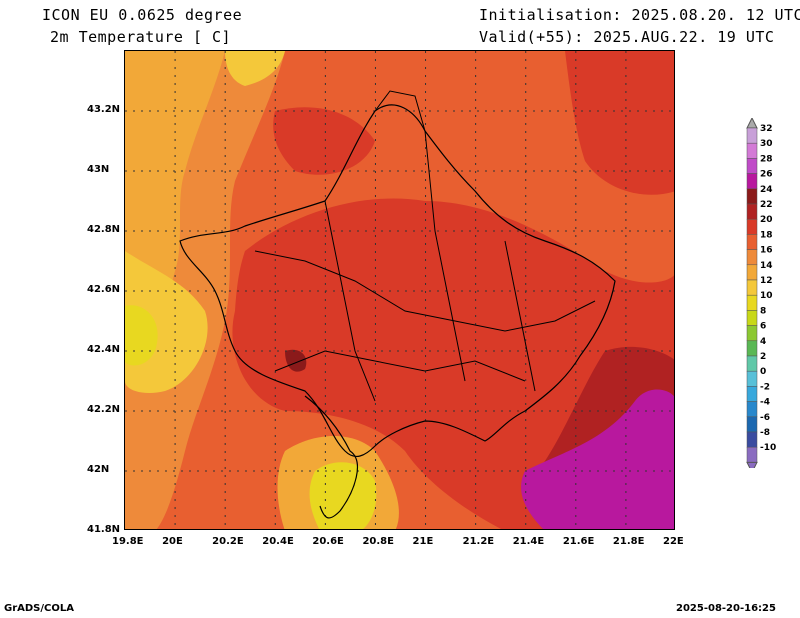 The width and height of the screenshot is (800, 618). What do you see at coordinates (172, 541) in the screenshot?
I see `lon-tick-label: 20E` at bounding box center [172, 541].